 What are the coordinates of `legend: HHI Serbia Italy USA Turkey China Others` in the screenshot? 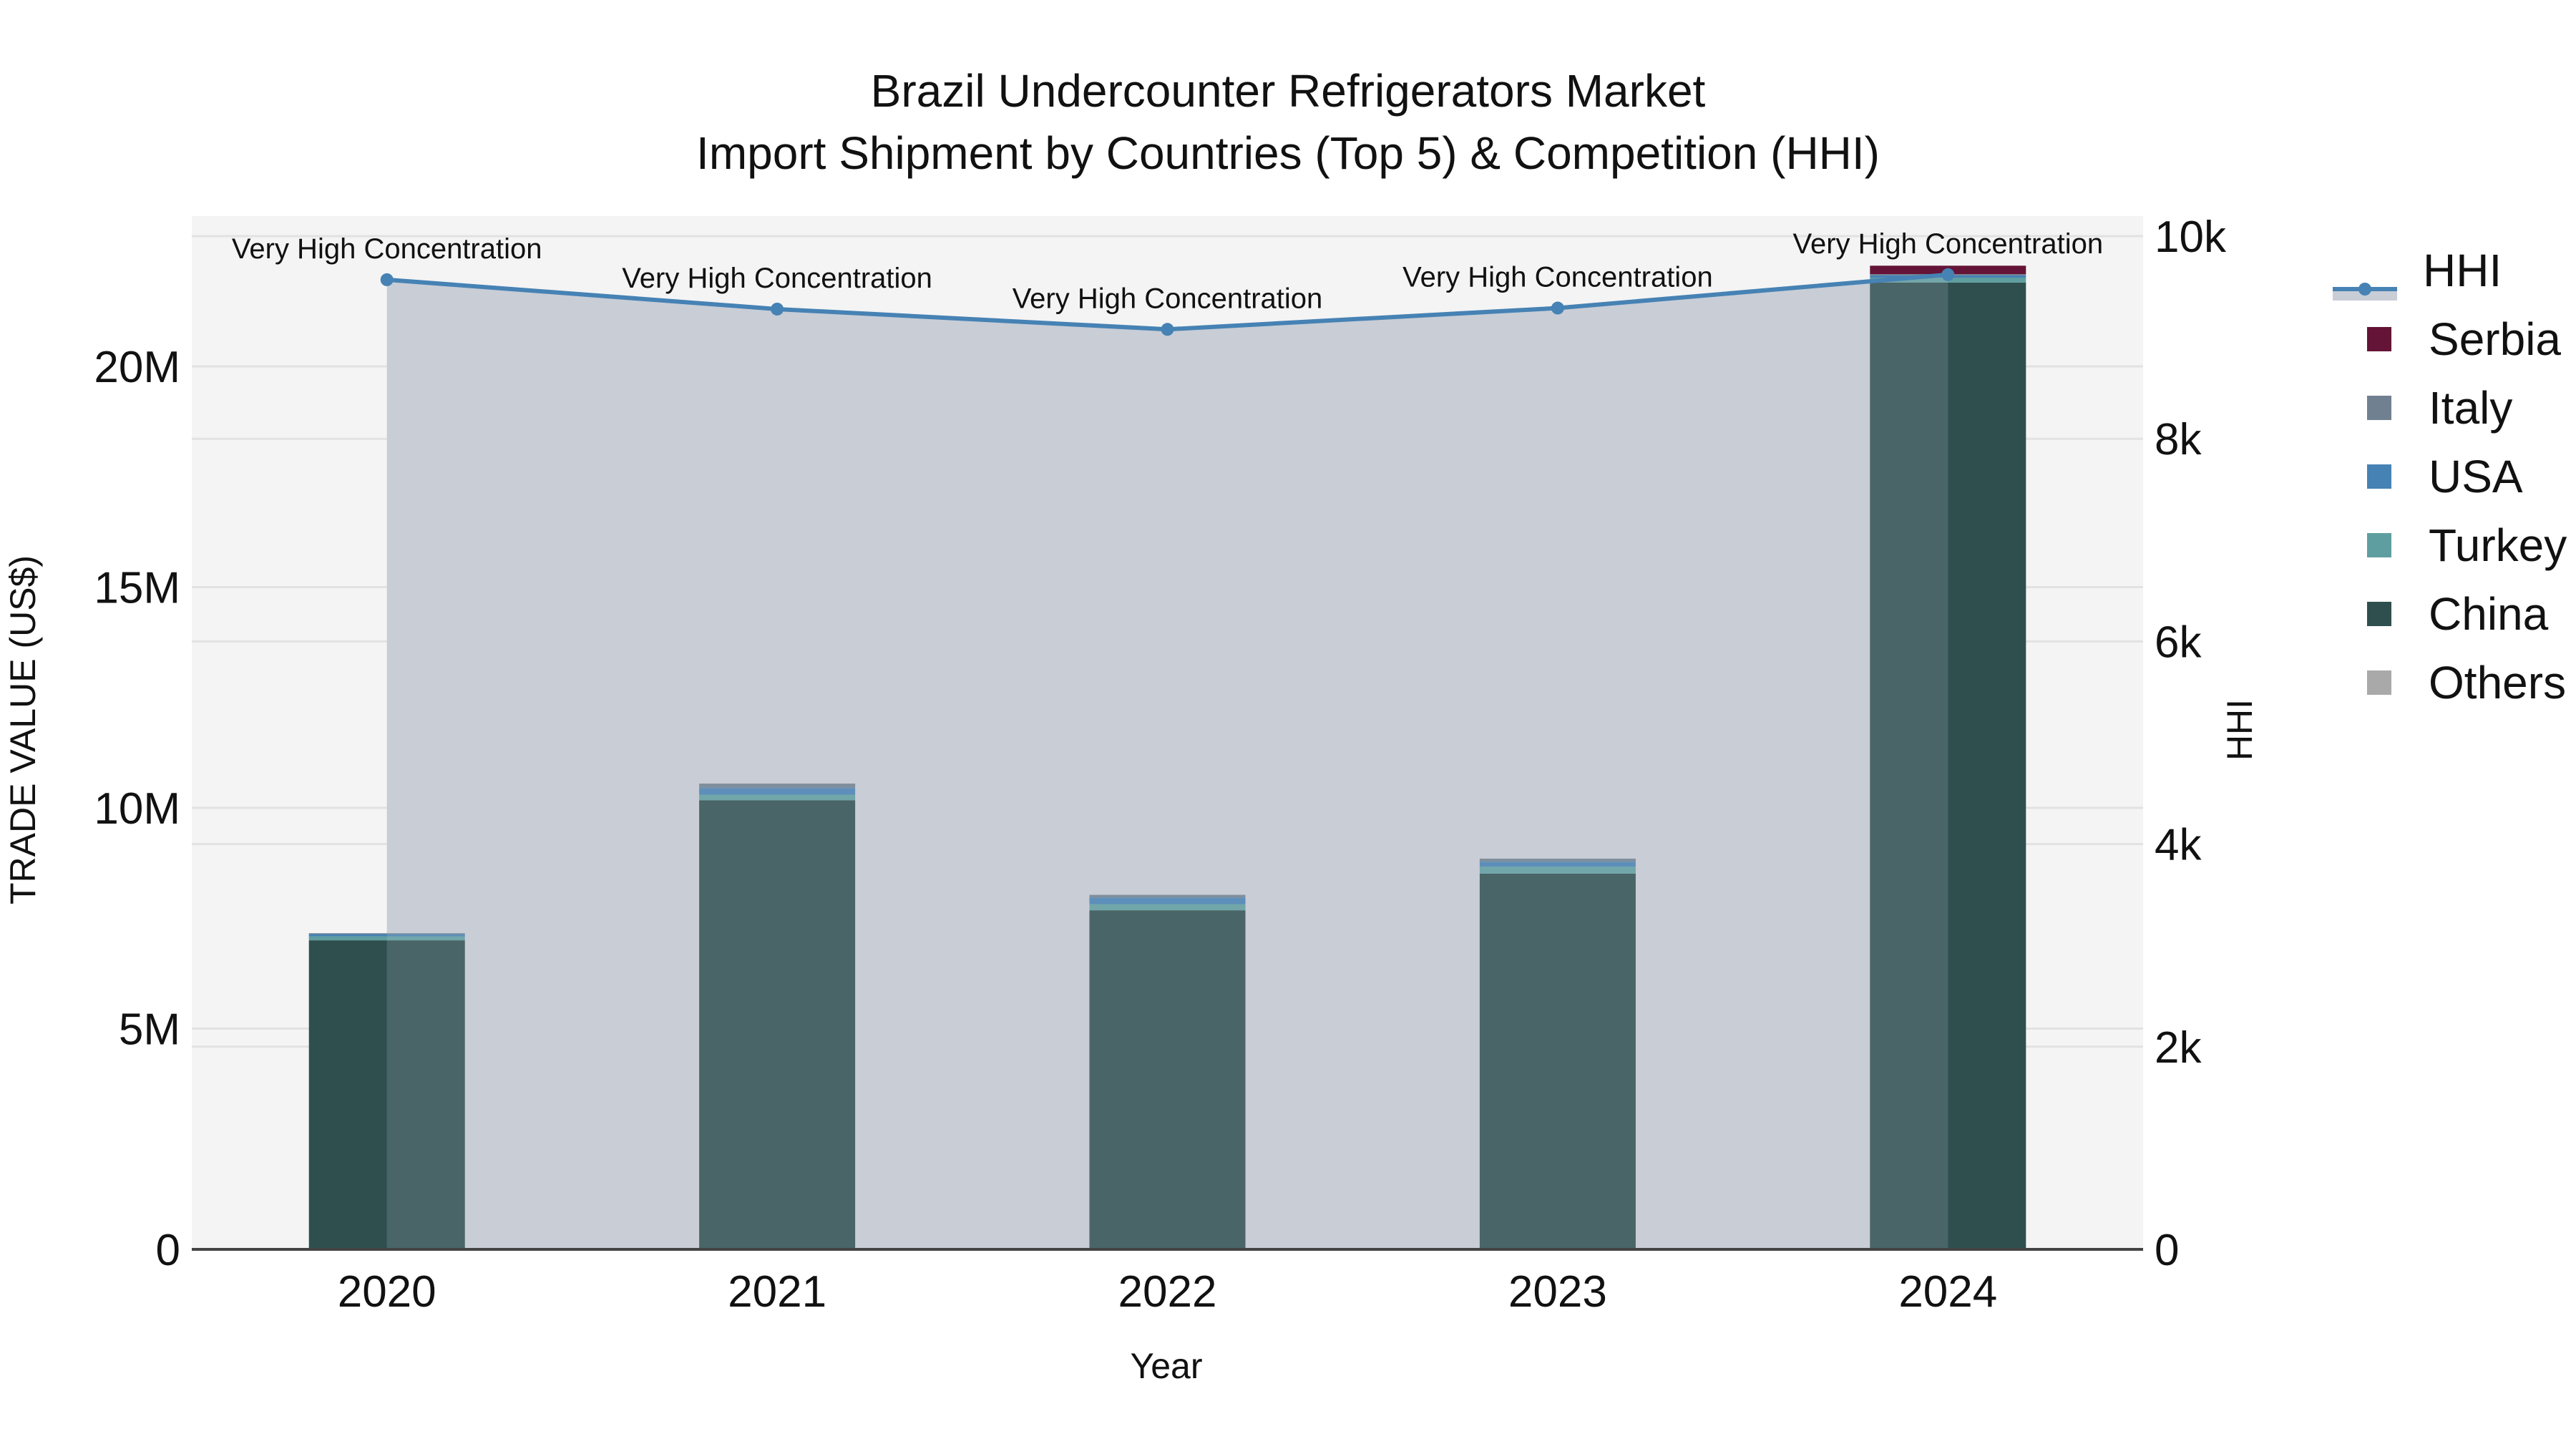 It's located at (2450, 476).